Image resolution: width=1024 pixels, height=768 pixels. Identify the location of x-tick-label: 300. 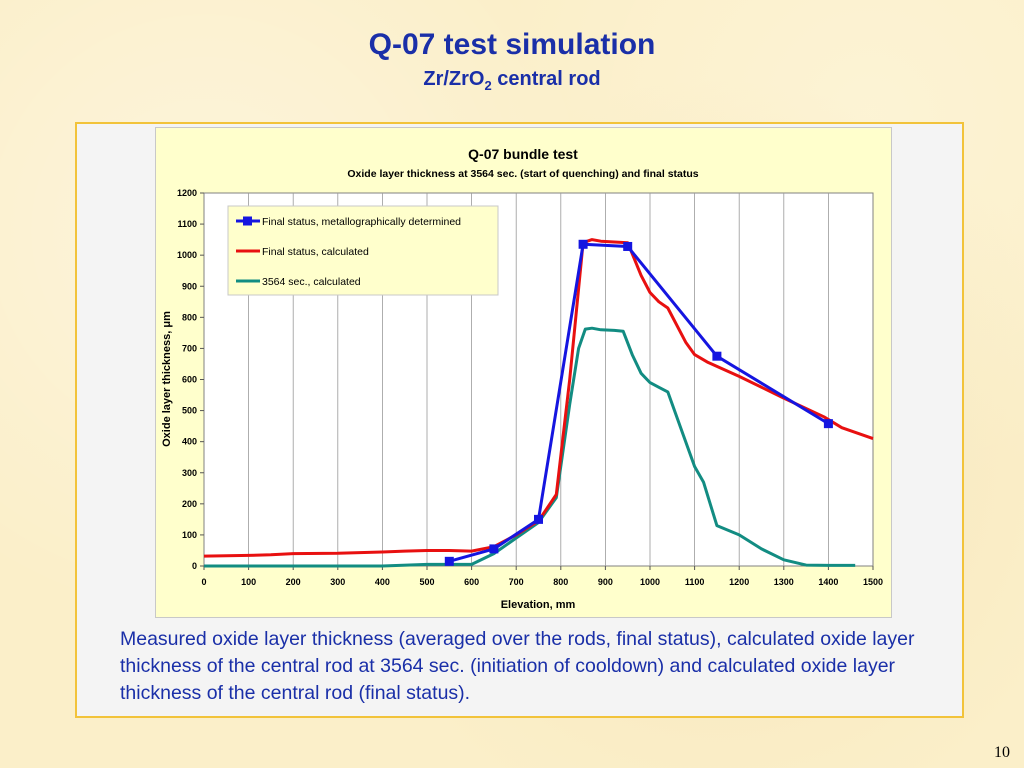
(337, 582).